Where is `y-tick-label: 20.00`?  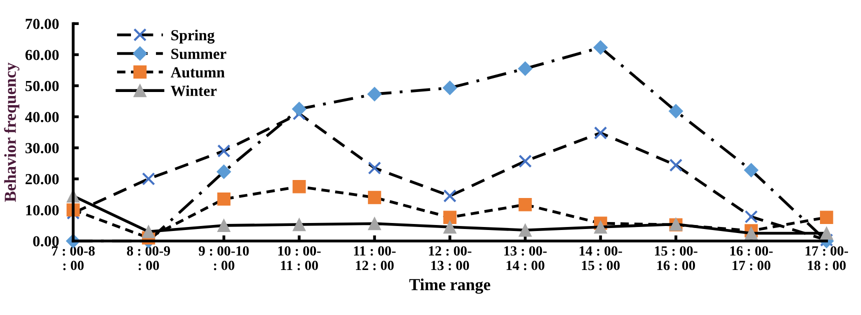 y-tick-label: 20.00 is located at coordinates (42, 179).